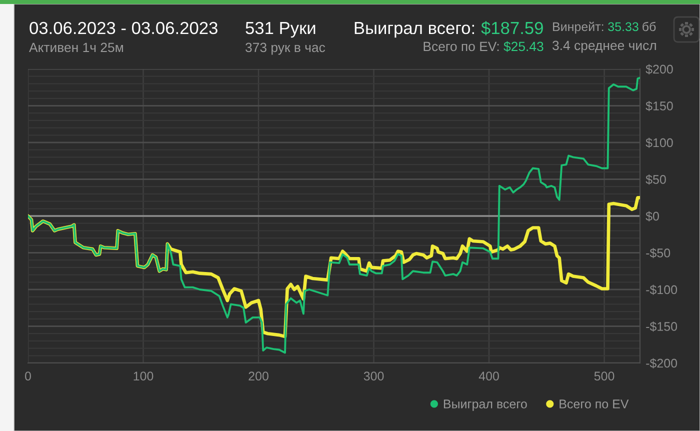  Describe the element at coordinates (659, 143) in the screenshot. I see `y-tick-label: $100` at that location.